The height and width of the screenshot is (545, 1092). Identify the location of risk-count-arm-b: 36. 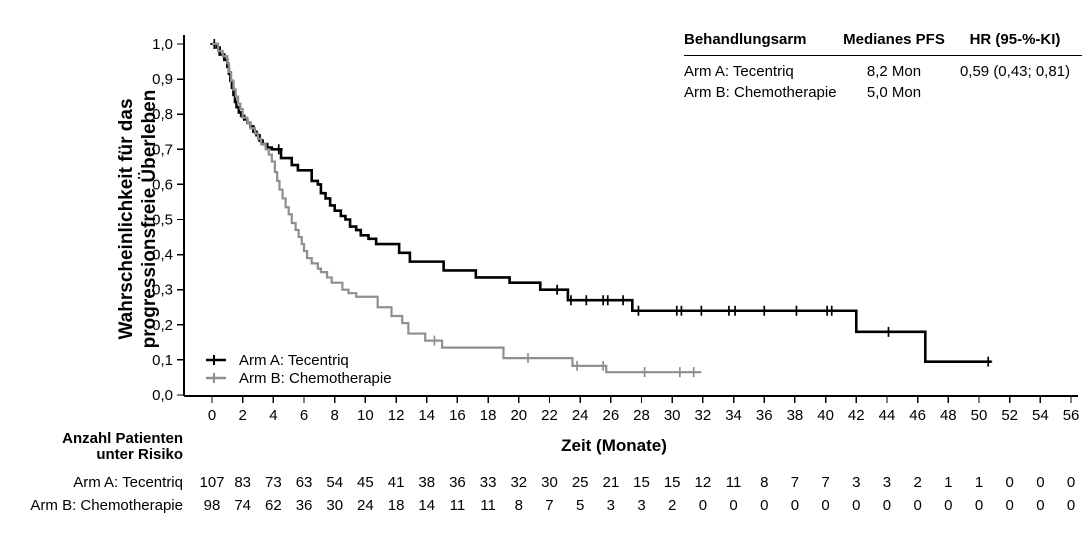
(304, 505).